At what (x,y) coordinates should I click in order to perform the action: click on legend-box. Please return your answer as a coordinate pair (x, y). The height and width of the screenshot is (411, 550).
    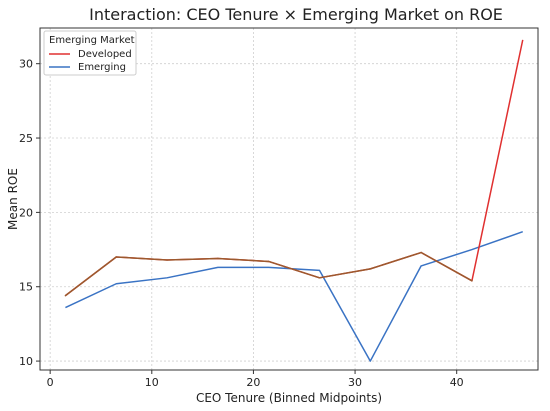
    Looking at the image, I should click on (90, 53).